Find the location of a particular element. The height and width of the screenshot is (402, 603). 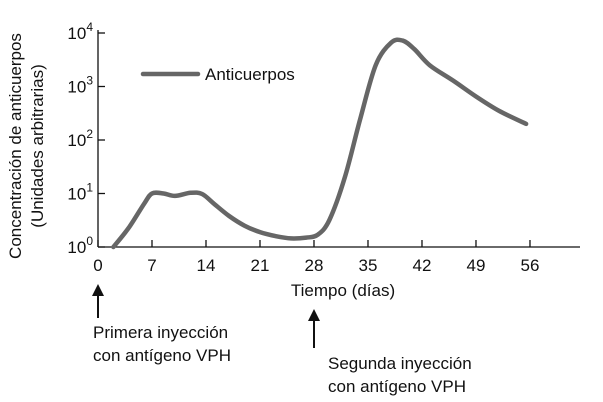

annotation-injection: Segunda inyección con antígeno VPH is located at coordinates (389, 352).